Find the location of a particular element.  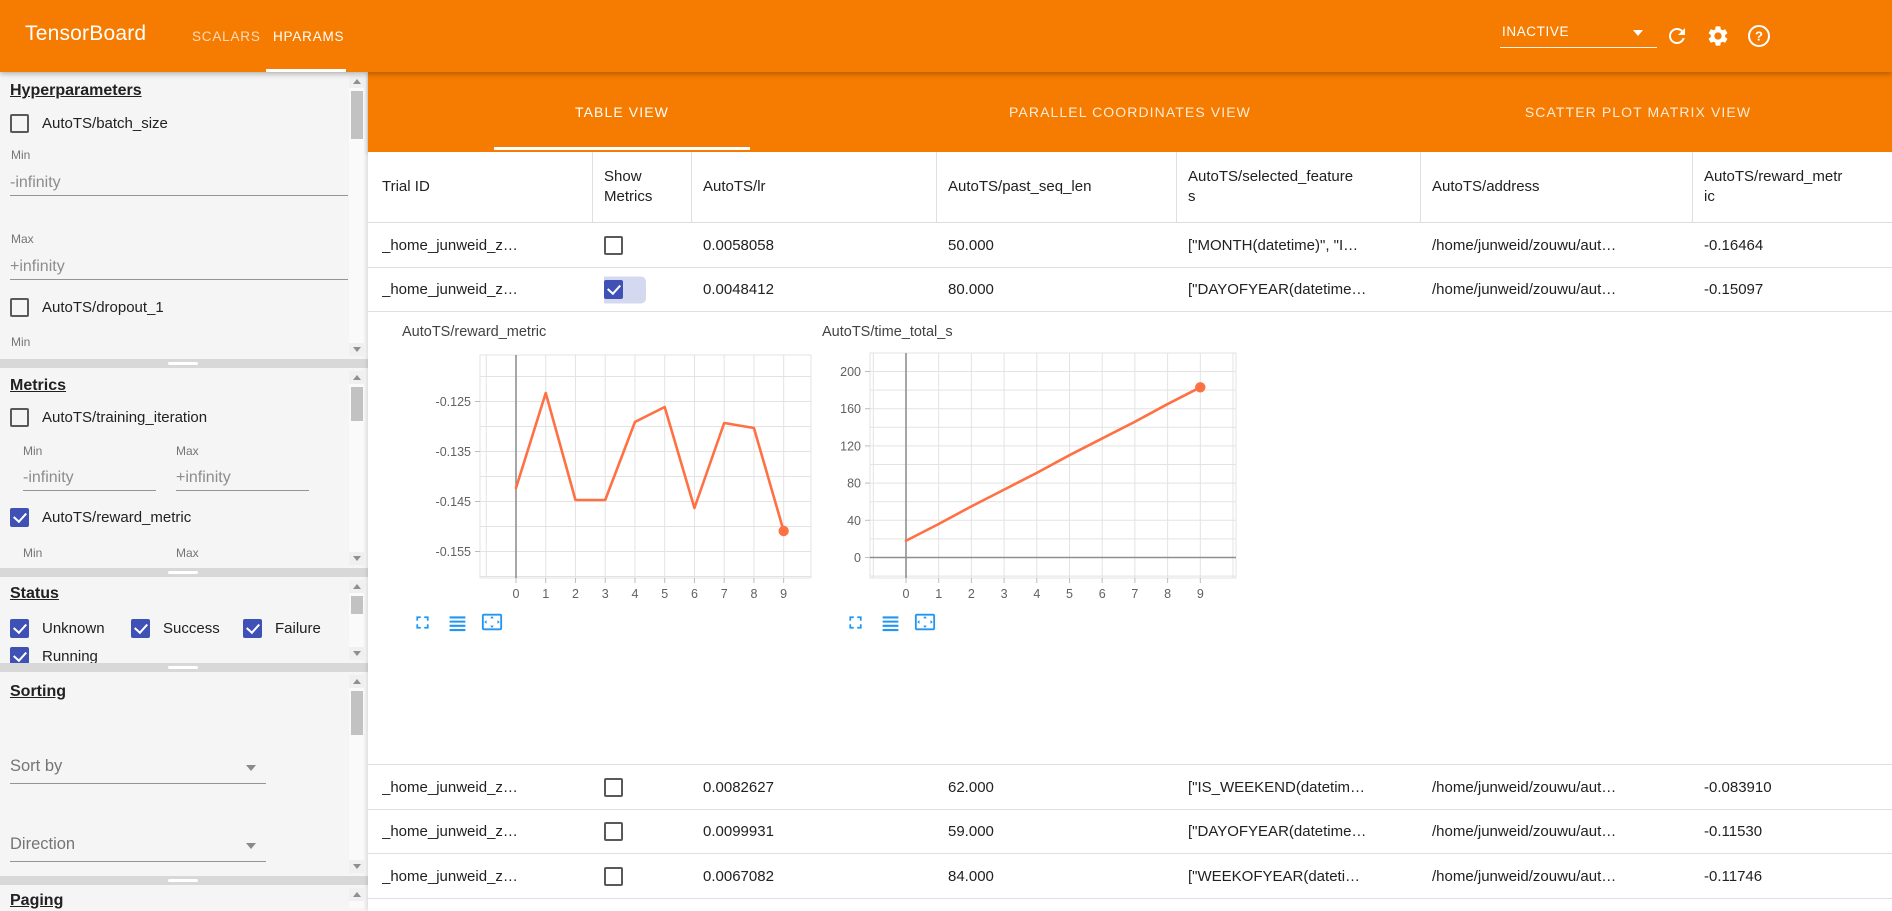

past-seq-len-cell: 80.000 is located at coordinates (971, 289).